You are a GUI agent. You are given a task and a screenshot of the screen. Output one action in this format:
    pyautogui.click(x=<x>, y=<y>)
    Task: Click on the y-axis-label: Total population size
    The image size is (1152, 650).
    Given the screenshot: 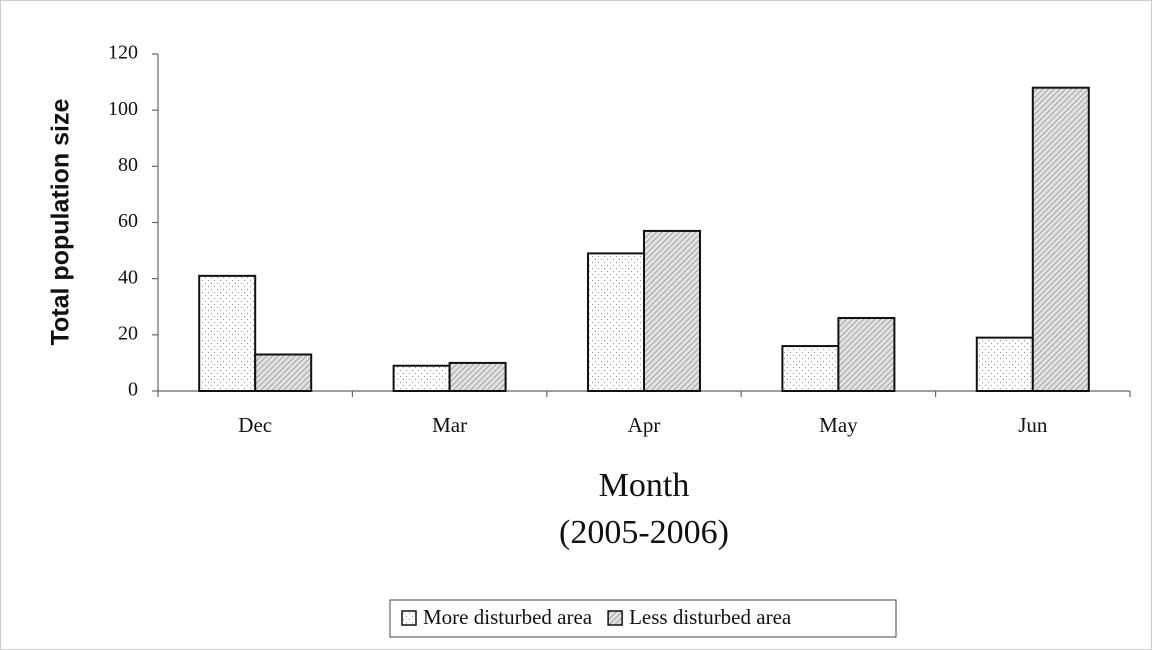 What is the action you would take?
    pyautogui.click(x=61, y=222)
    